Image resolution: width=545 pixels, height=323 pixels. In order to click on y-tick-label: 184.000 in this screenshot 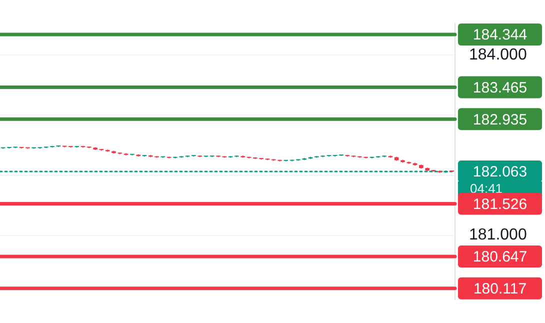, I will do `click(498, 55)`.